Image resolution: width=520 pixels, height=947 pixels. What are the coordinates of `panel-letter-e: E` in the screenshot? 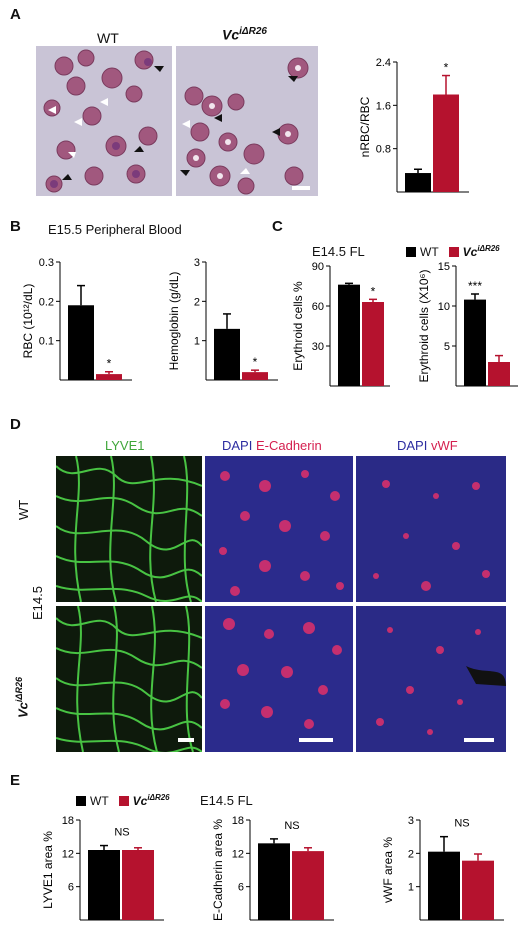 It's located at (15, 780).